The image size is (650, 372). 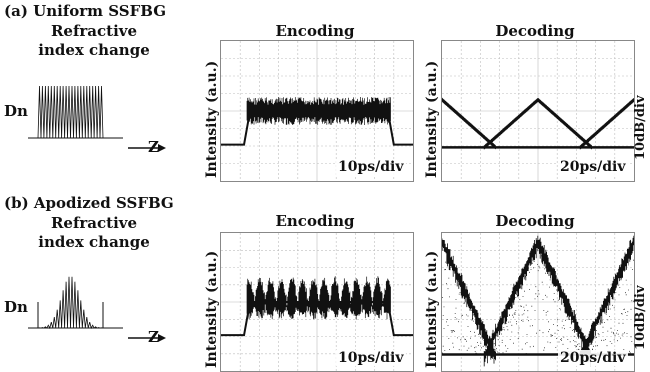 I want to click on section-a-subtitle-2: index change, so click(x=94, y=50).